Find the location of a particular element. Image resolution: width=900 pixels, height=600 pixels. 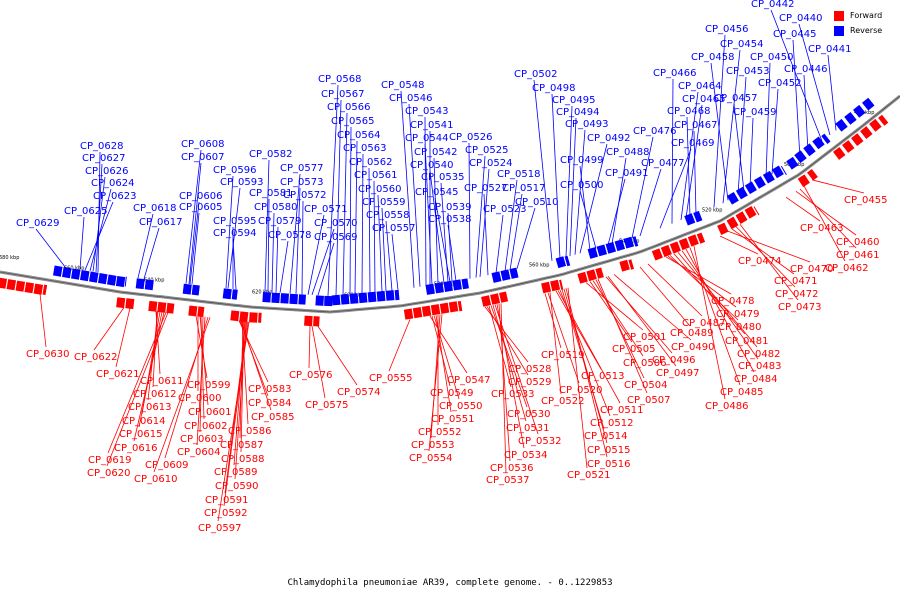

forward-gene-label: CP_0479 is located at coordinates (737, 314).